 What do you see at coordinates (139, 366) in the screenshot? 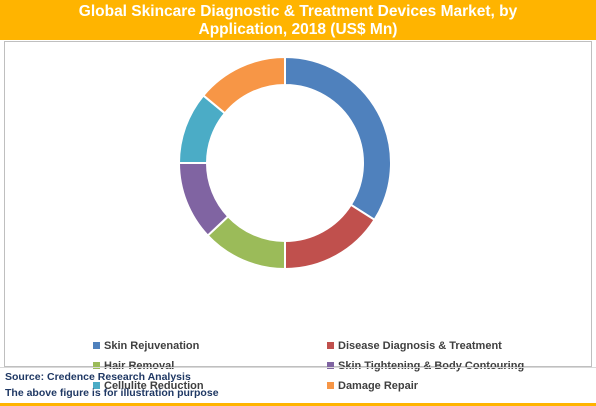
I see `legend-label: Hair Removal` at bounding box center [139, 366].